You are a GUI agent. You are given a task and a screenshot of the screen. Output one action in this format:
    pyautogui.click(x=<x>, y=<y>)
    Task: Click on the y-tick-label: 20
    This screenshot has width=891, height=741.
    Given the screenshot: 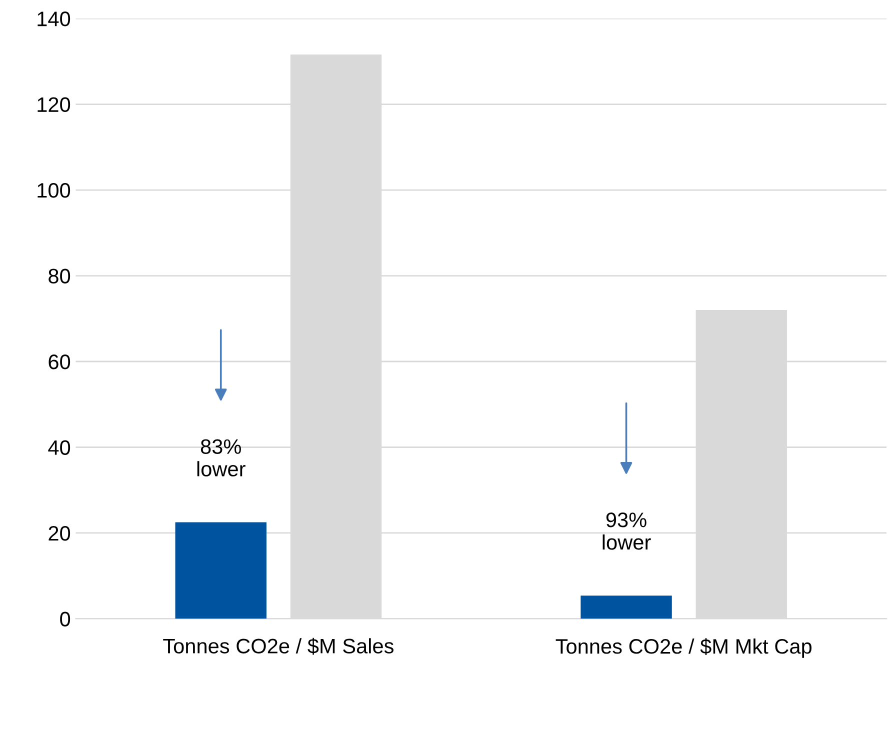 What is the action you would take?
    pyautogui.click(x=59, y=533)
    